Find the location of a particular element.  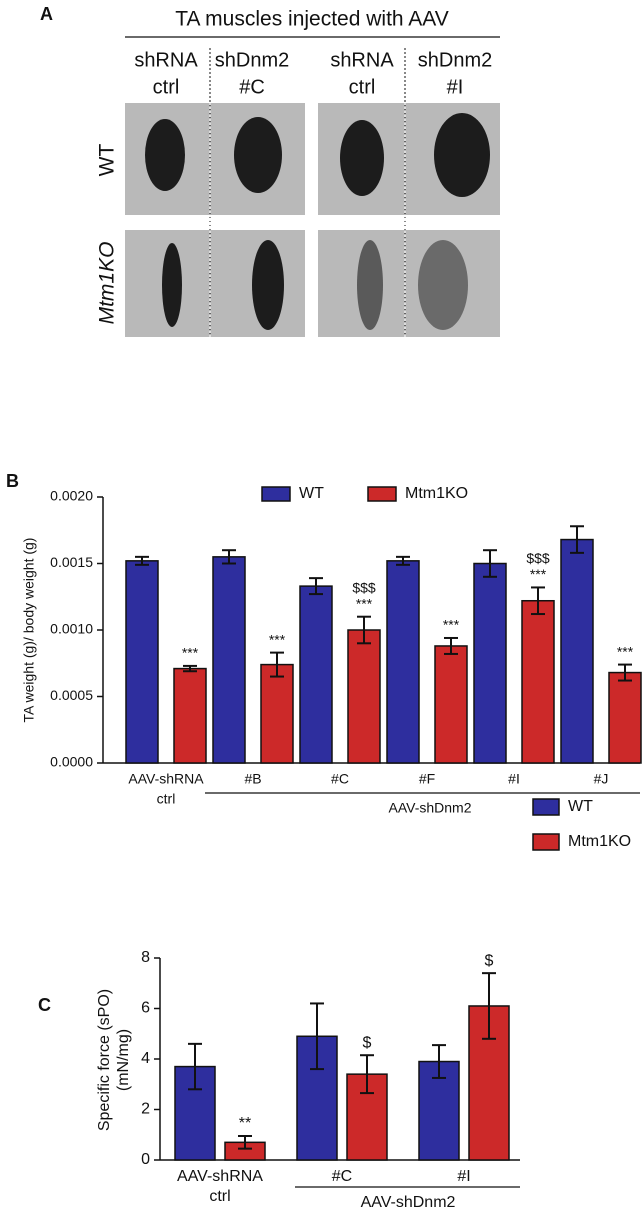

y-axis-label: Specific force (sPO) is located at coordinates (104, 1060).